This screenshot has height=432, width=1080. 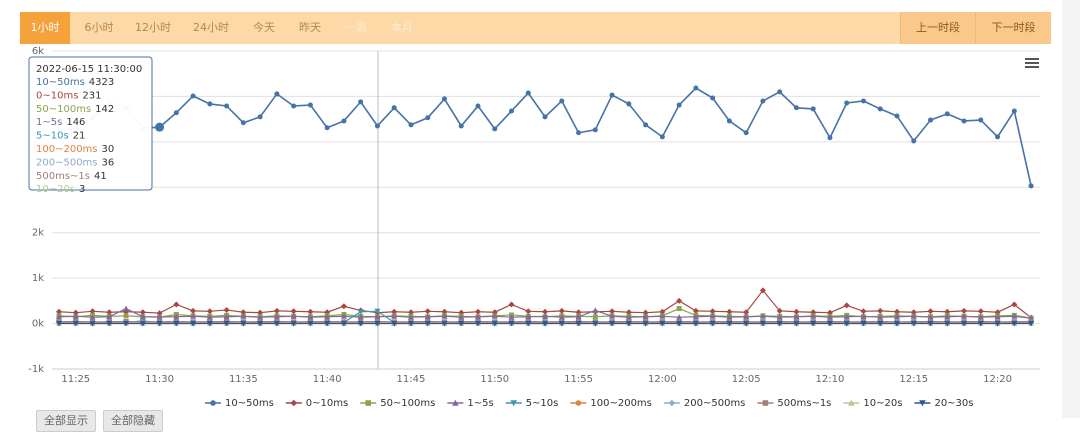 I want to click on y-tick-label: 1k, so click(x=38, y=278).